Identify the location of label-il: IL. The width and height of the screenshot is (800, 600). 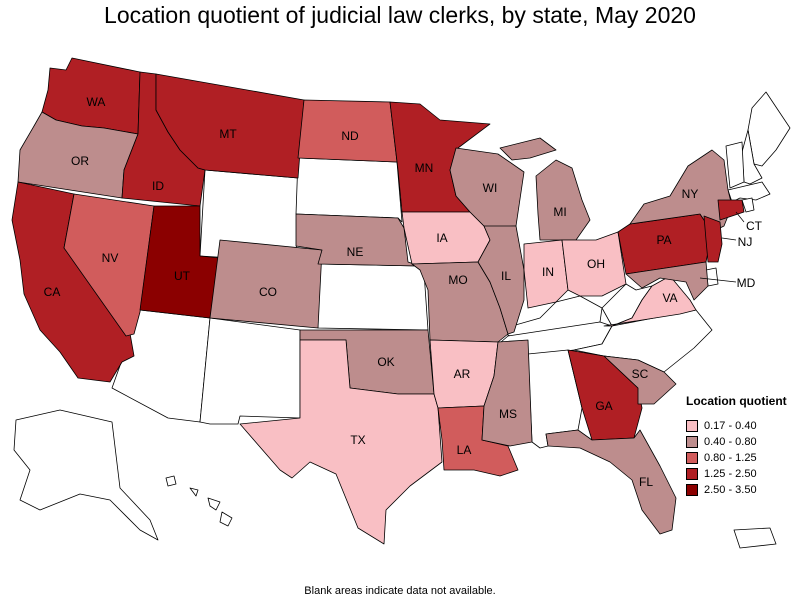
(506, 276).